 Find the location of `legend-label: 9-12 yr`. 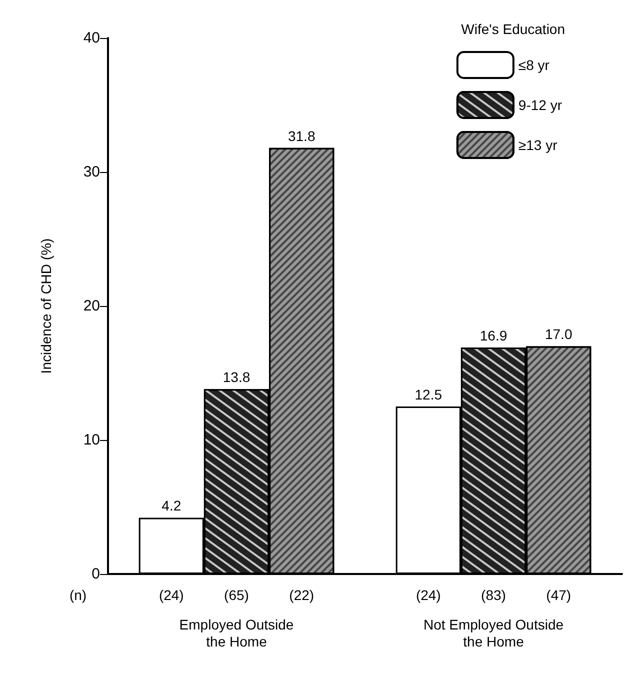

legend-label: 9-12 yr is located at coordinates (540, 105).